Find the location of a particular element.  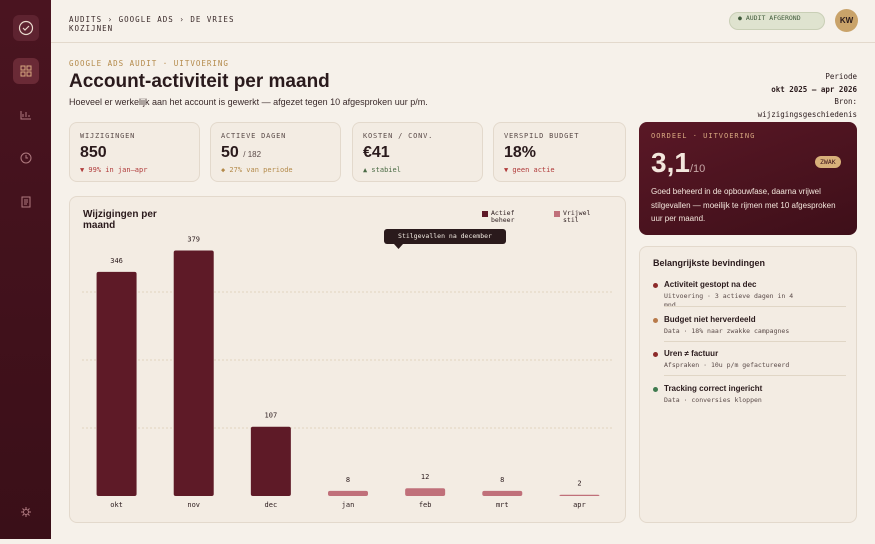

value-label: 107 is located at coordinates (271, 416).